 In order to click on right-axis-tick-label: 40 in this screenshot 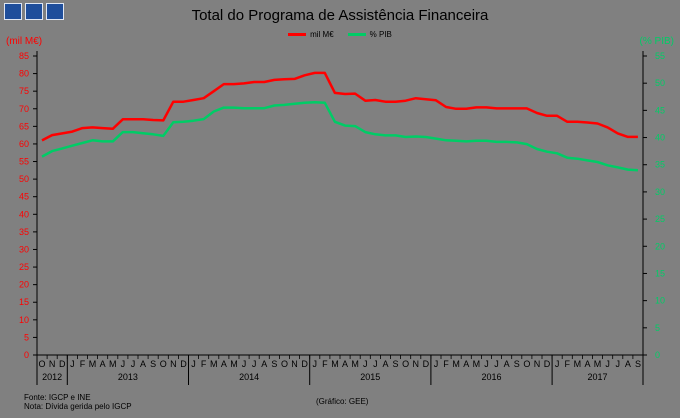, I will do `click(660, 138)`.